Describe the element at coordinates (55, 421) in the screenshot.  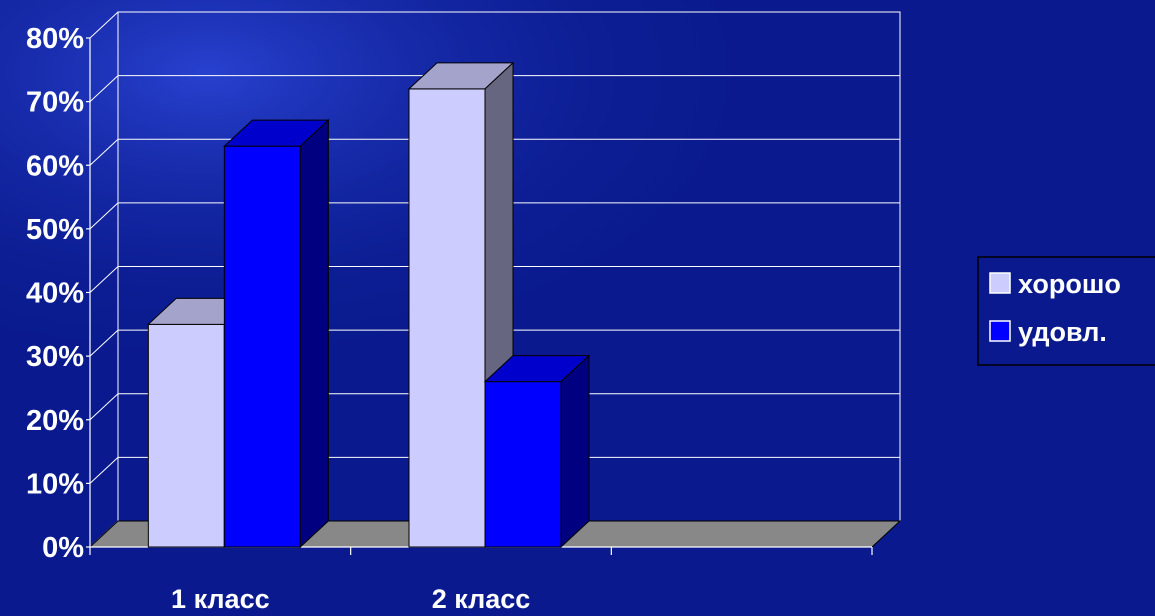
I see `y-tick-label: 20%` at that location.